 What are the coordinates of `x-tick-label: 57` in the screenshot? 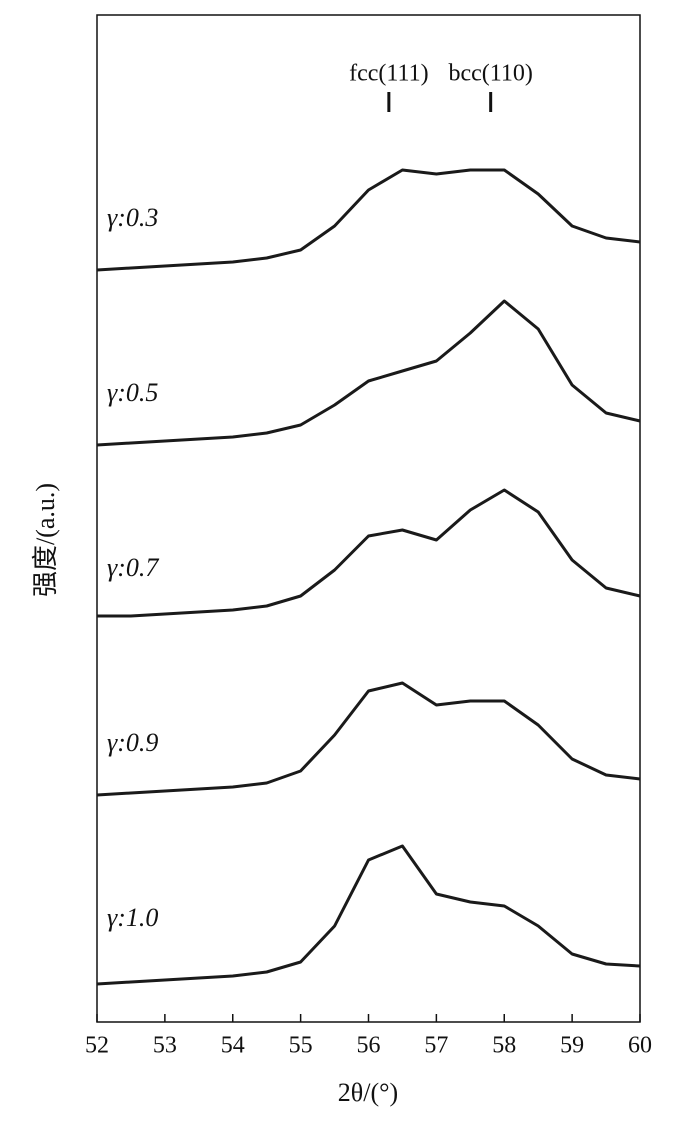 It's located at (436, 1046).